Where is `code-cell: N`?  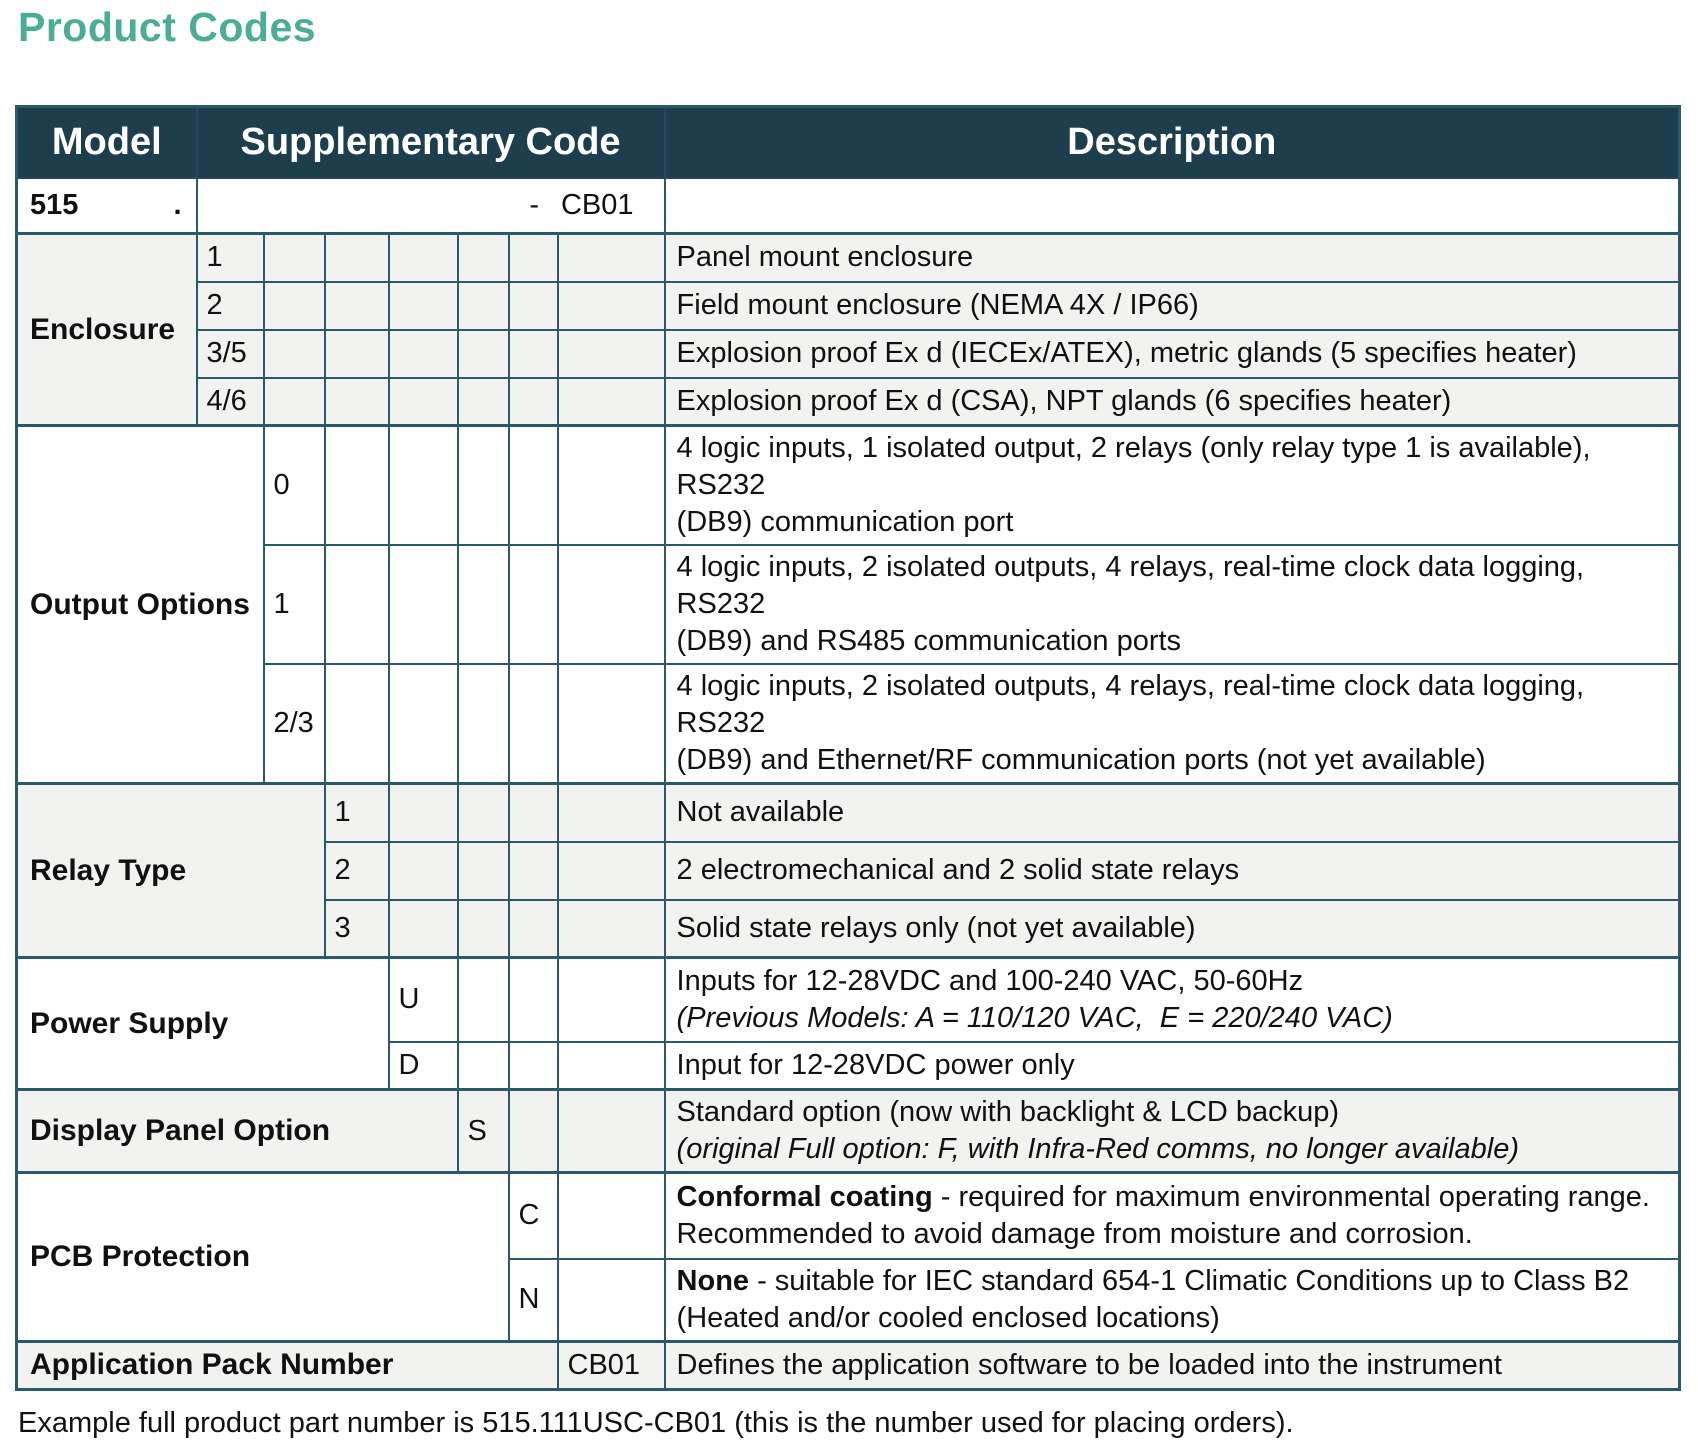 code-cell: N is located at coordinates (533, 1299).